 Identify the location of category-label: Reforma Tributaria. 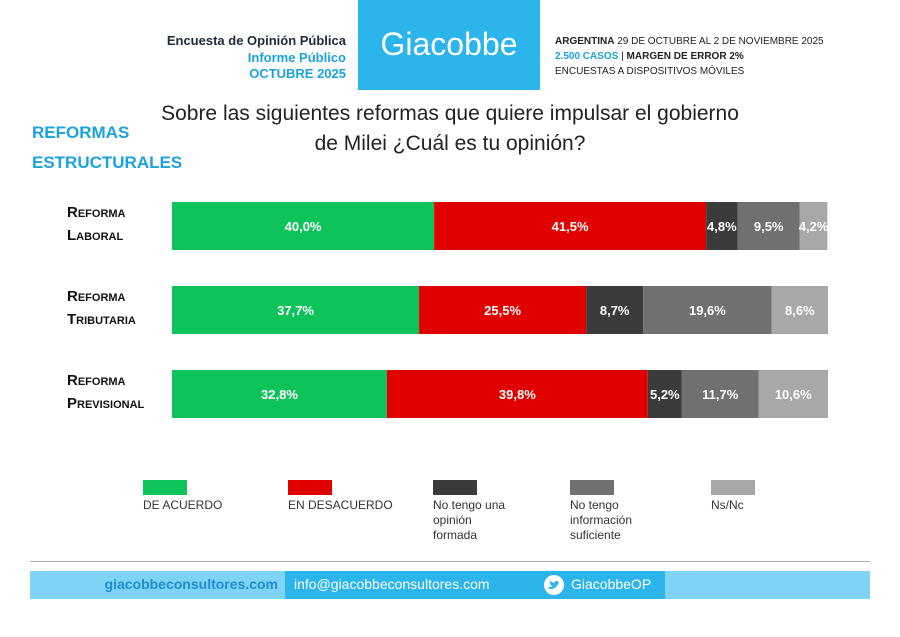
(101, 308).